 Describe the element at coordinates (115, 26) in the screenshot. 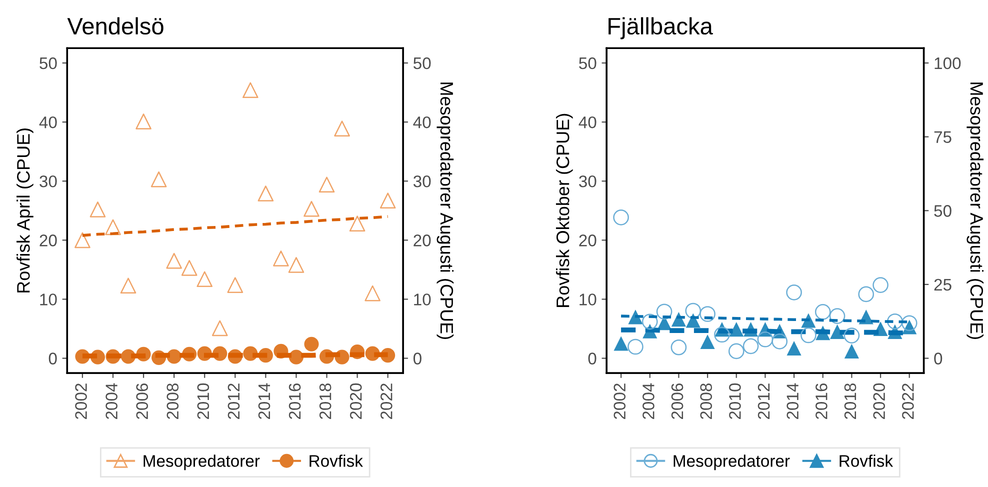

I see `chart-title: Vendelsö` at that location.